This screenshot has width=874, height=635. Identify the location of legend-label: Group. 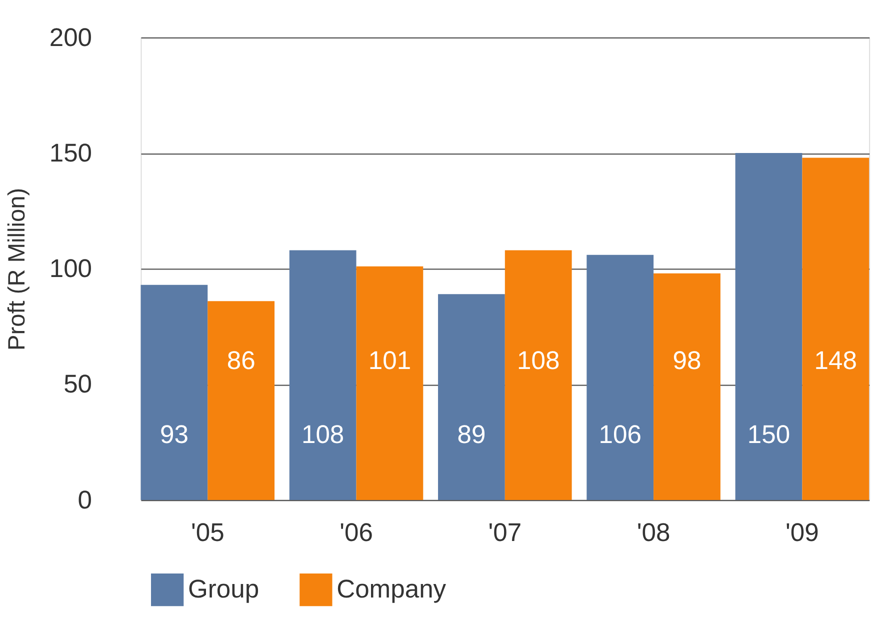
(224, 590).